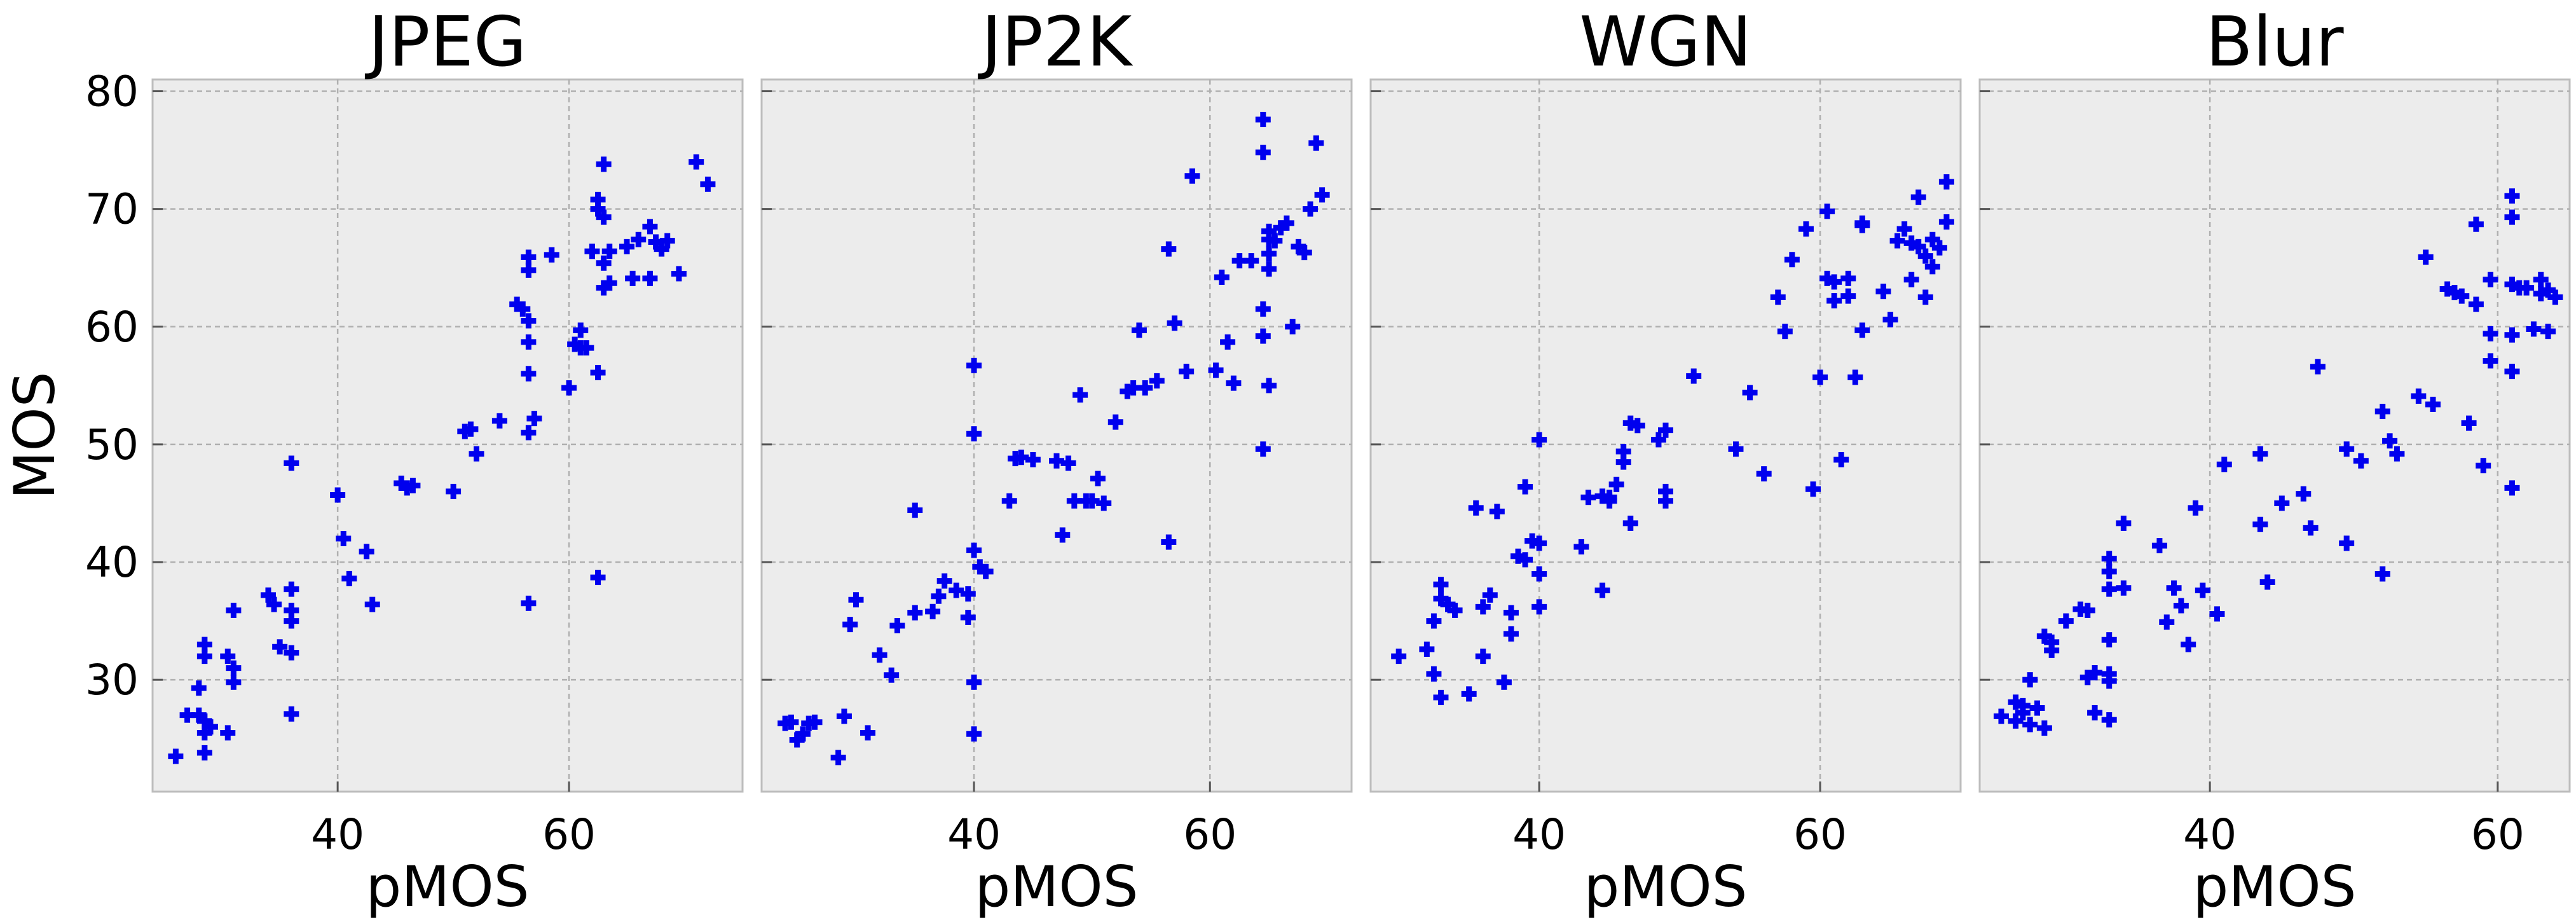  Describe the element at coordinates (2275, 43) in the screenshot. I see `panel-title: Blur` at that location.